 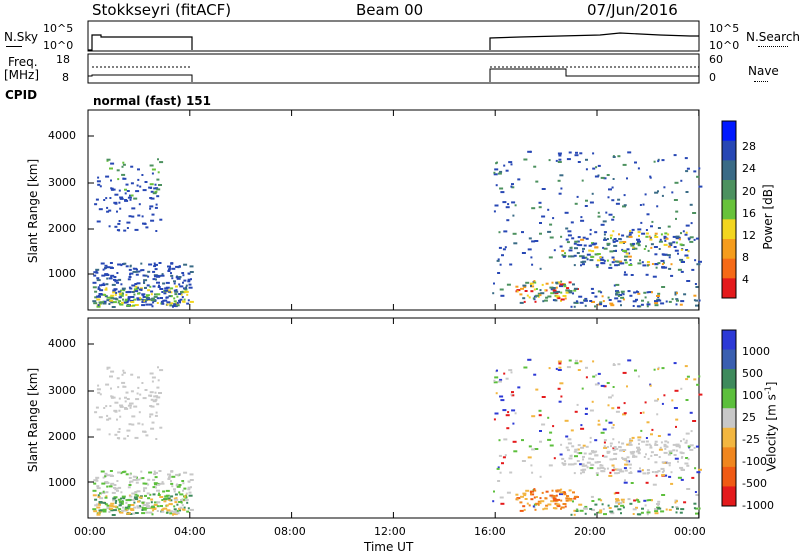 I want to click on power-cbar-tick-8: 8, so click(x=745, y=257).